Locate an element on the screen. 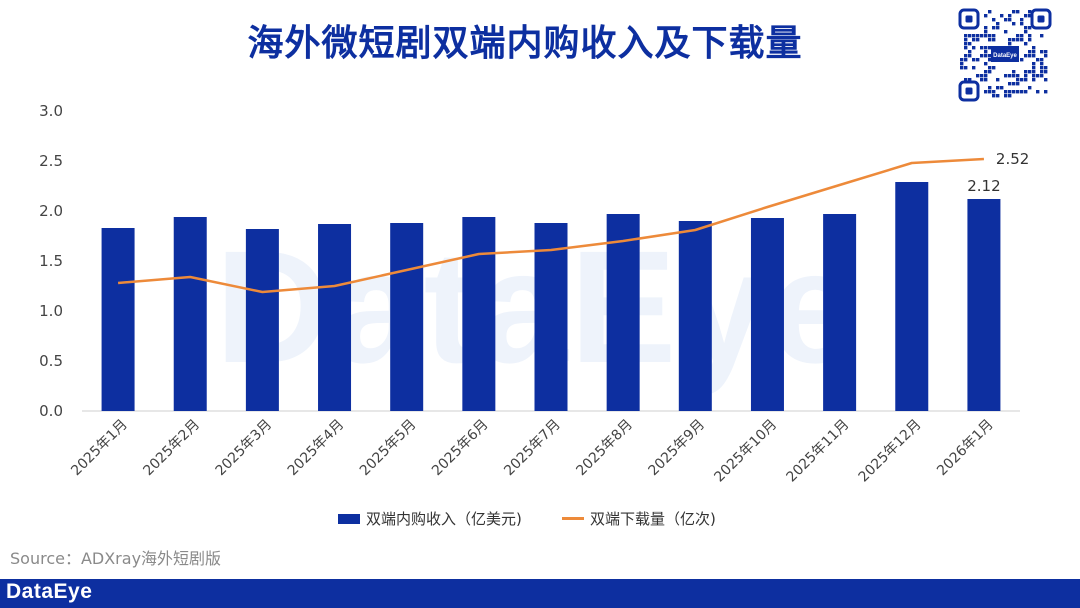 The width and height of the screenshot is (1080, 608). x-tick-label: 2026年1月 is located at coordinates (965, 448).